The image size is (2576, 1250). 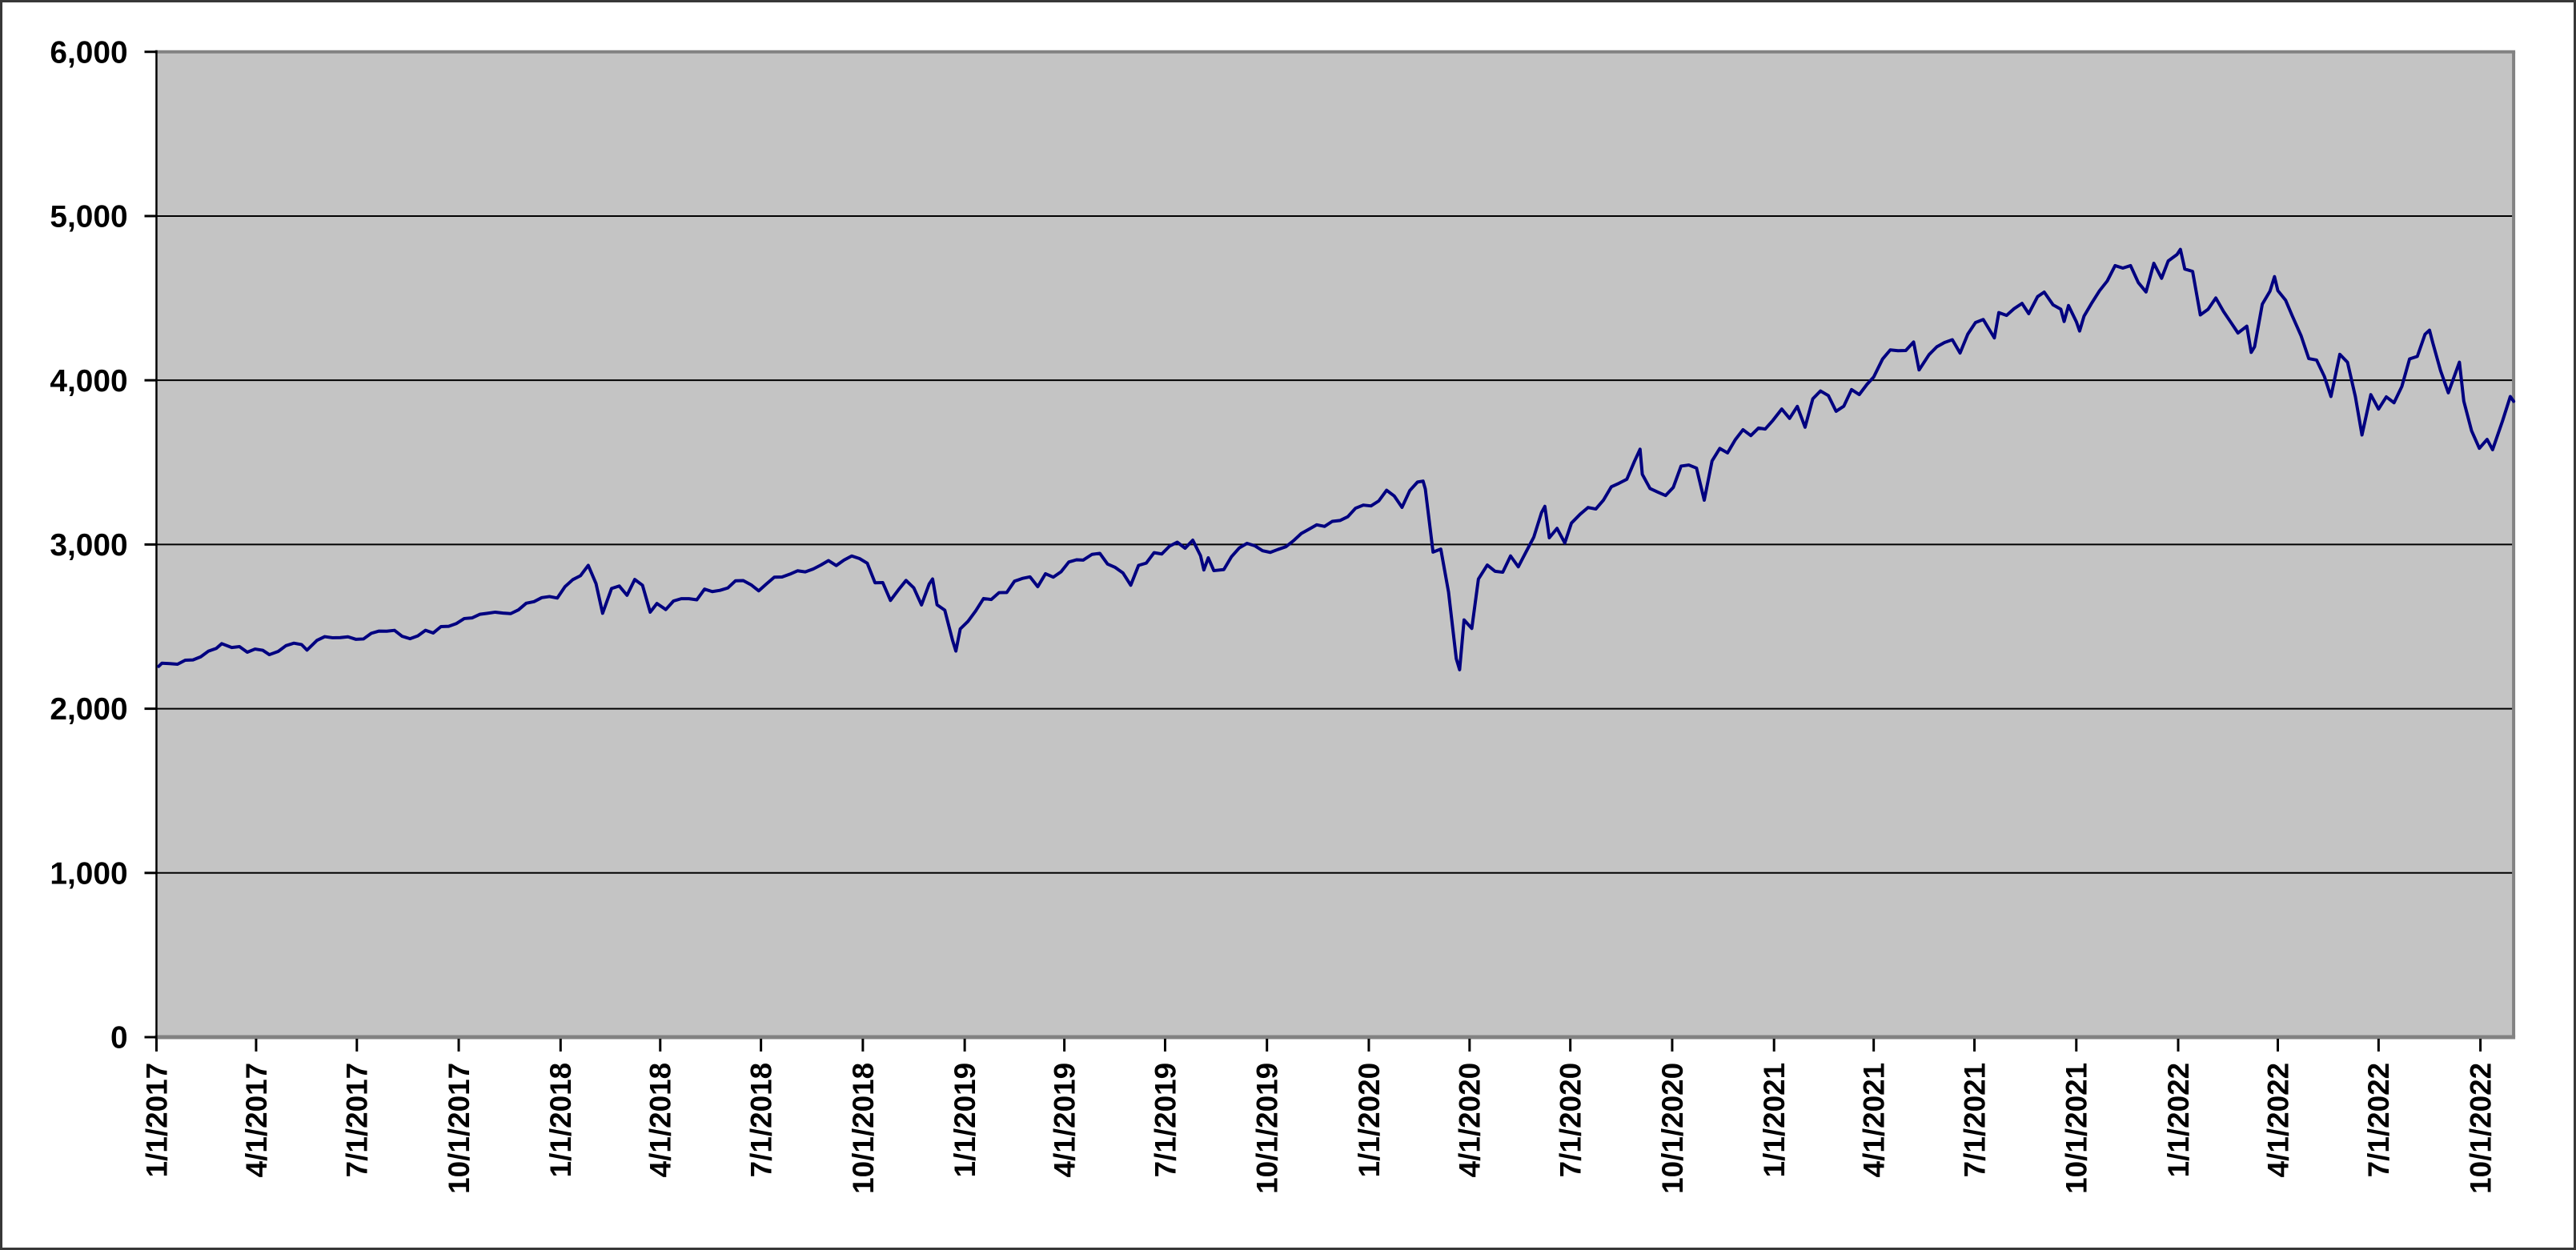 What do you see at coordinates (2481, 1128) in the screenshot?
I see `x-axis-tick-label: 10/1/2022` at bounding box center [2481, 1128].